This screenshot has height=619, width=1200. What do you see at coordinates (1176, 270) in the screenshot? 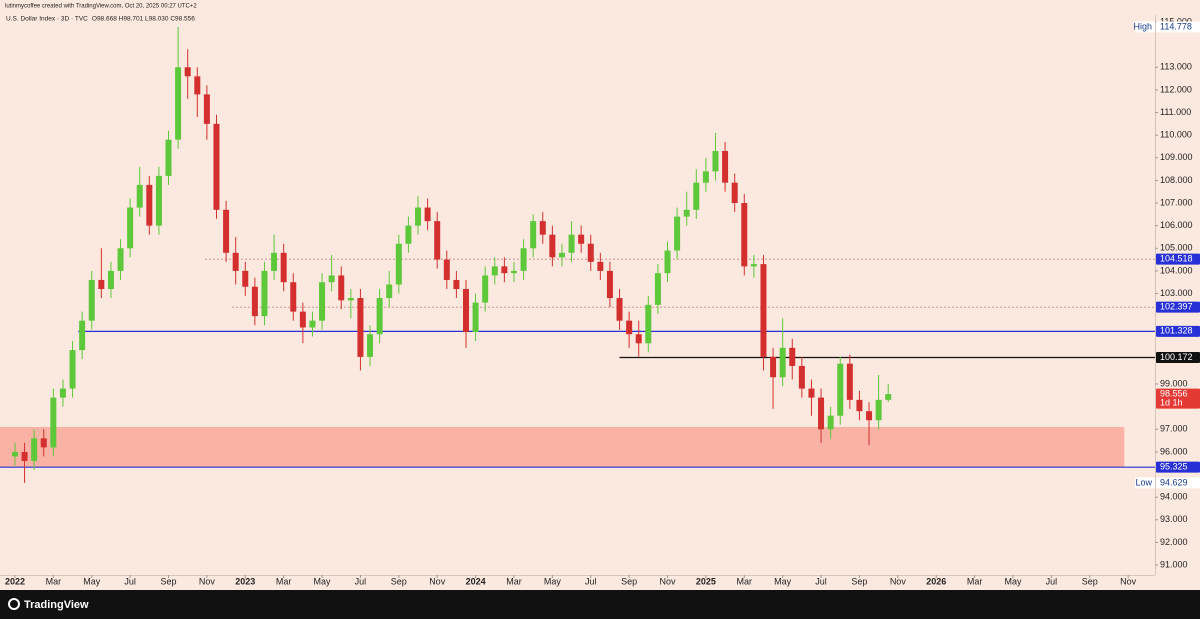
I see `y-tick-label: 104.000` at bounding box center [1176, 270].